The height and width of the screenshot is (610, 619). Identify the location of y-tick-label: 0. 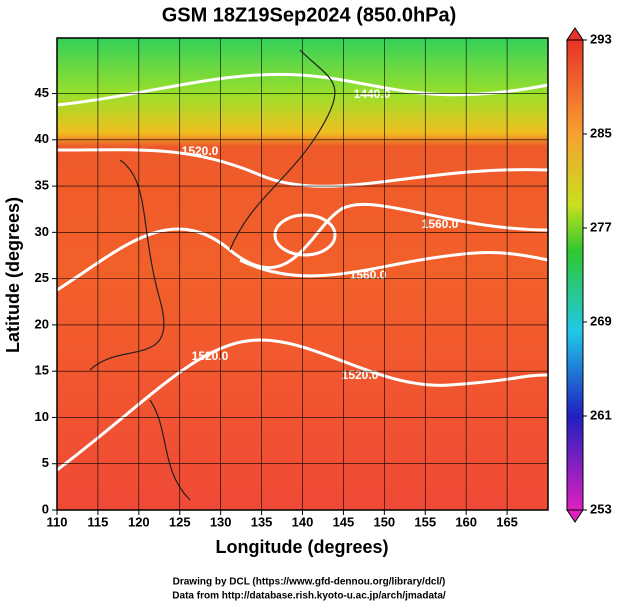
(45, 508).